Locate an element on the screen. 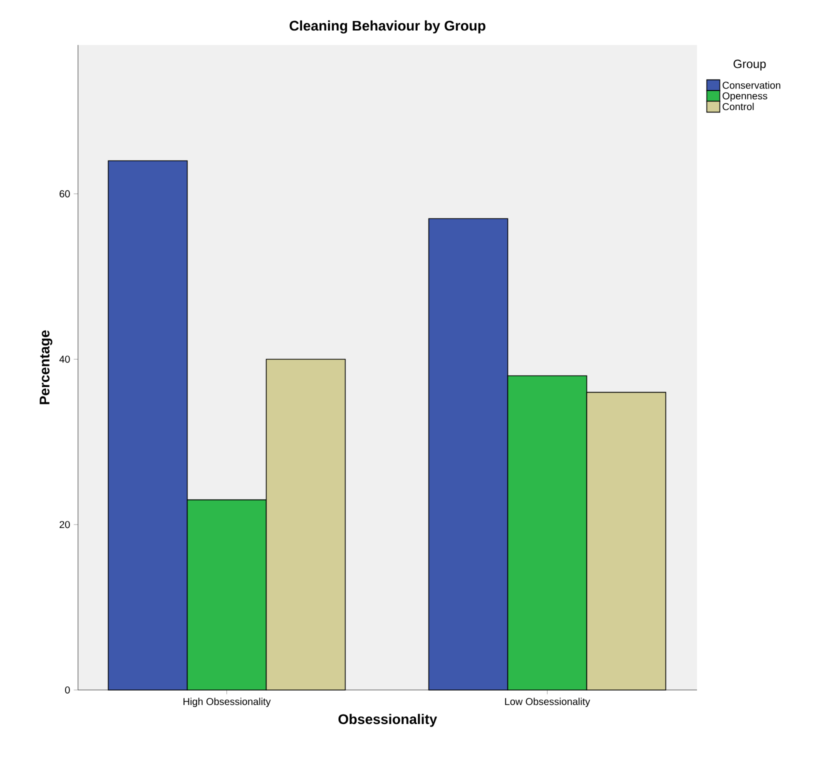  y-tick-label: 0 is located at coordinates (67, 690).